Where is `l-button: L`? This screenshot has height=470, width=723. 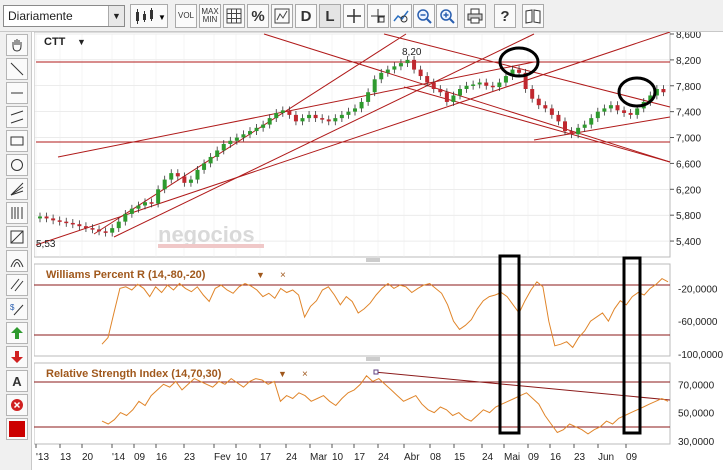
l-button: L is located at coordinates (330, 16).